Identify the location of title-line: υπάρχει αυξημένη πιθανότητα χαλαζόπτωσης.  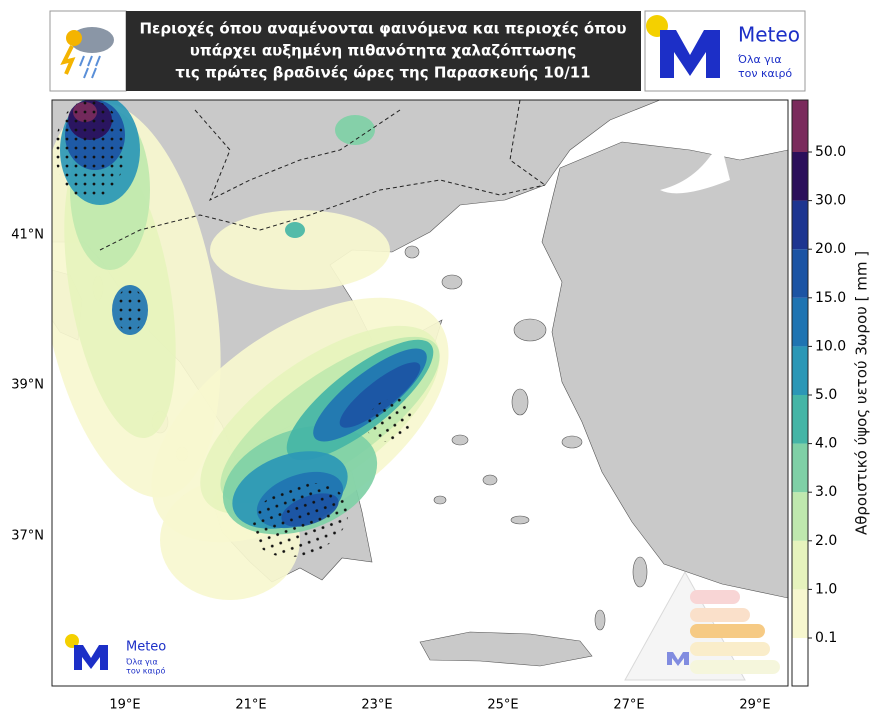
(383, 51).